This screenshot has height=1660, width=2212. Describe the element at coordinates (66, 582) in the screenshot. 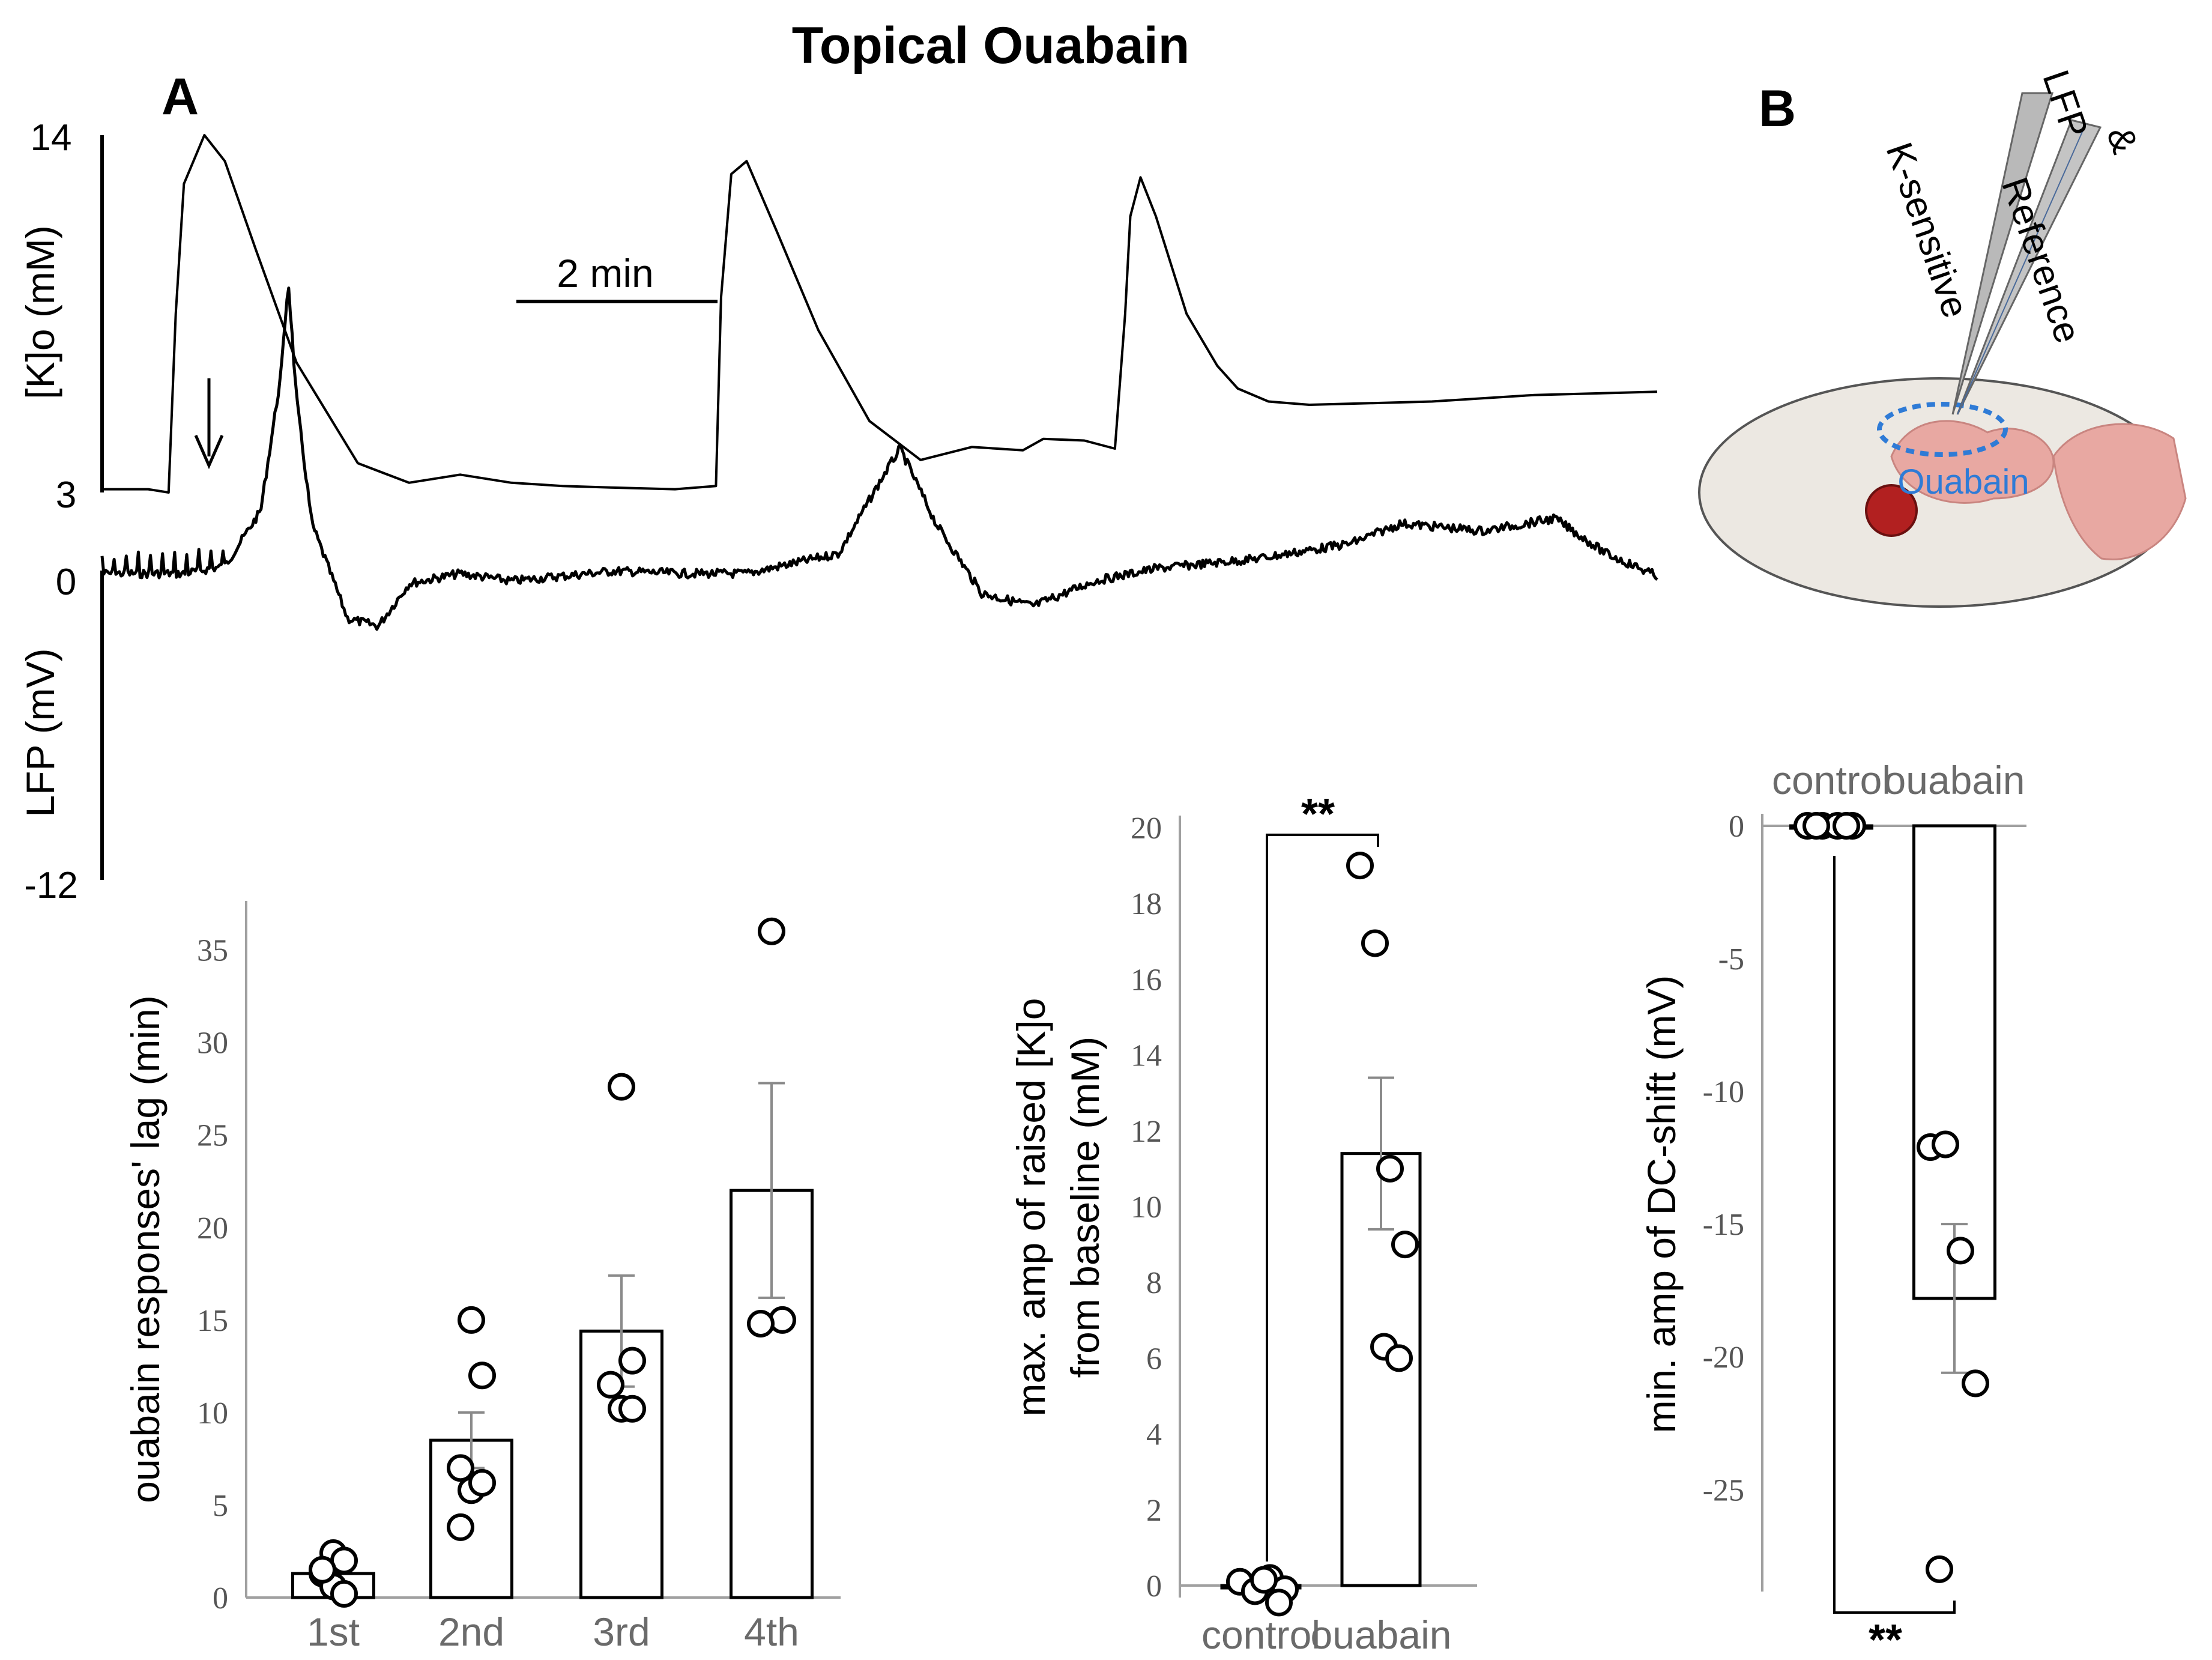

I see `lfp-tick-top: 0` at that location.